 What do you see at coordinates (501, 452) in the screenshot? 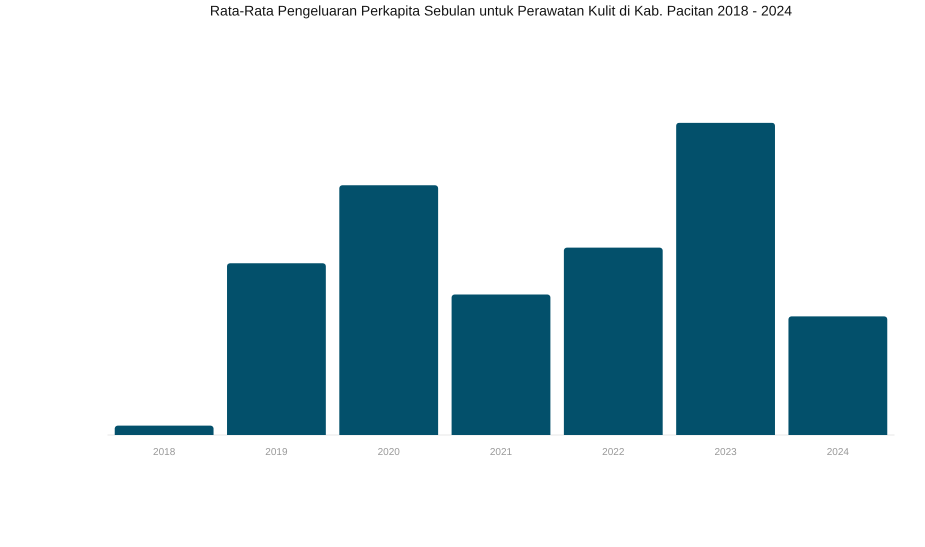
I see `x-tick-label: 2021` at bounding box center [501, 452].